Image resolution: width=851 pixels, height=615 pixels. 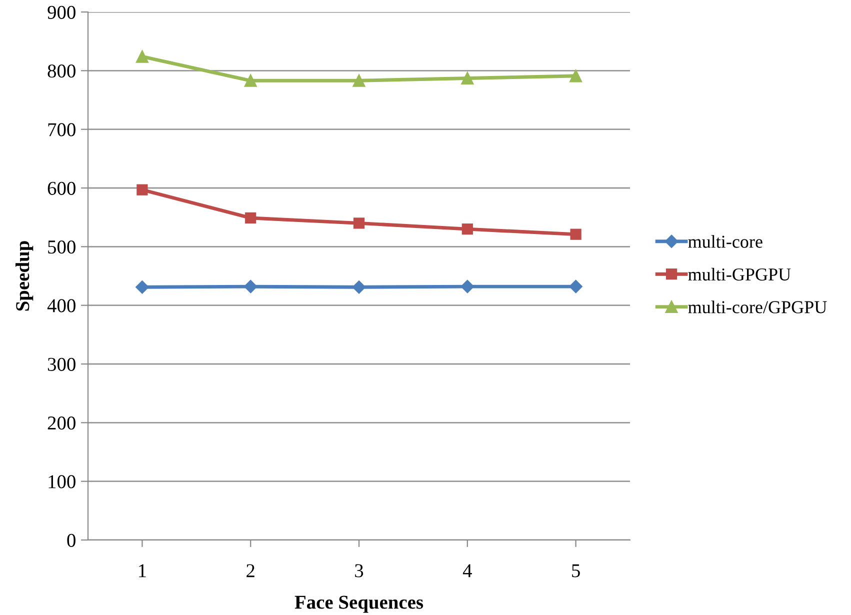 I want to click on y-axis-title: Speedup, so click(x=25, y=276).